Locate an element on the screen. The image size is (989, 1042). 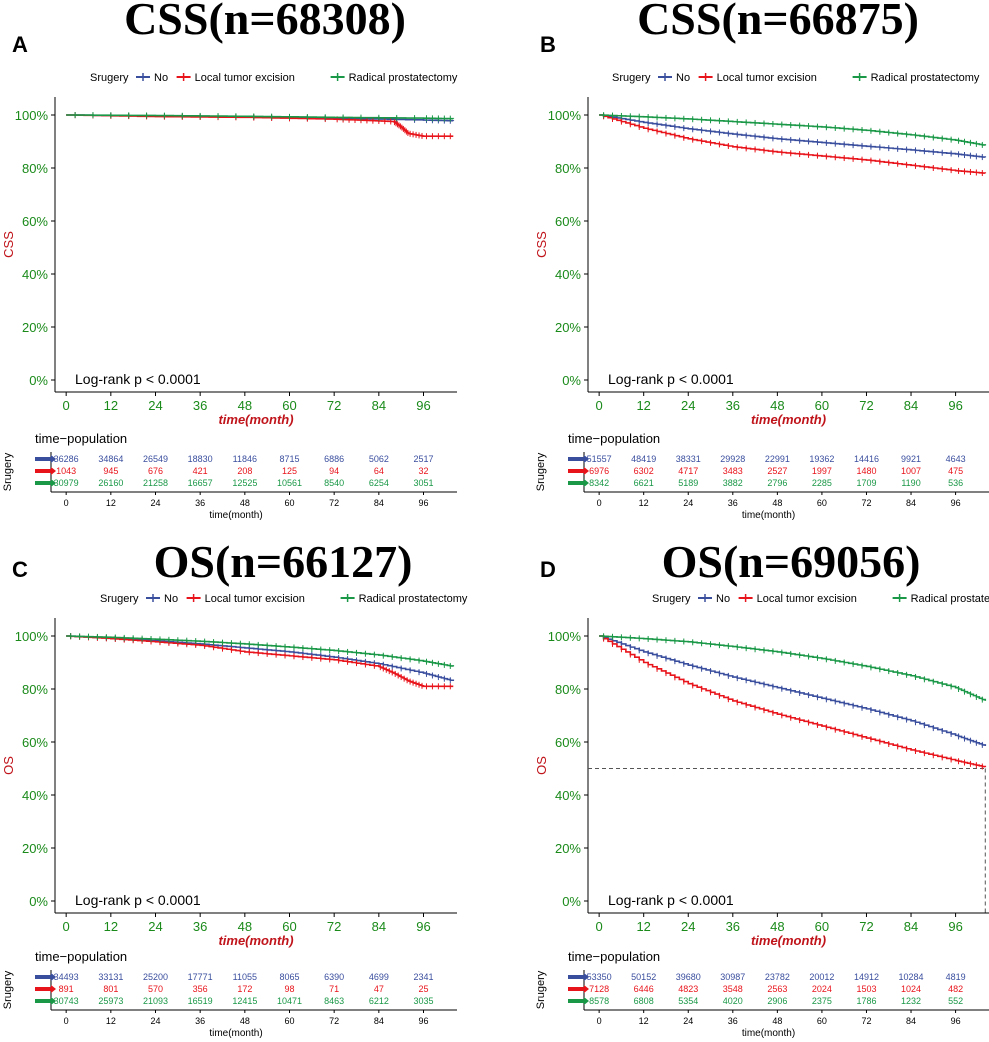
risk-x-tick-label: 84 is located at coordinates (911, 1021).